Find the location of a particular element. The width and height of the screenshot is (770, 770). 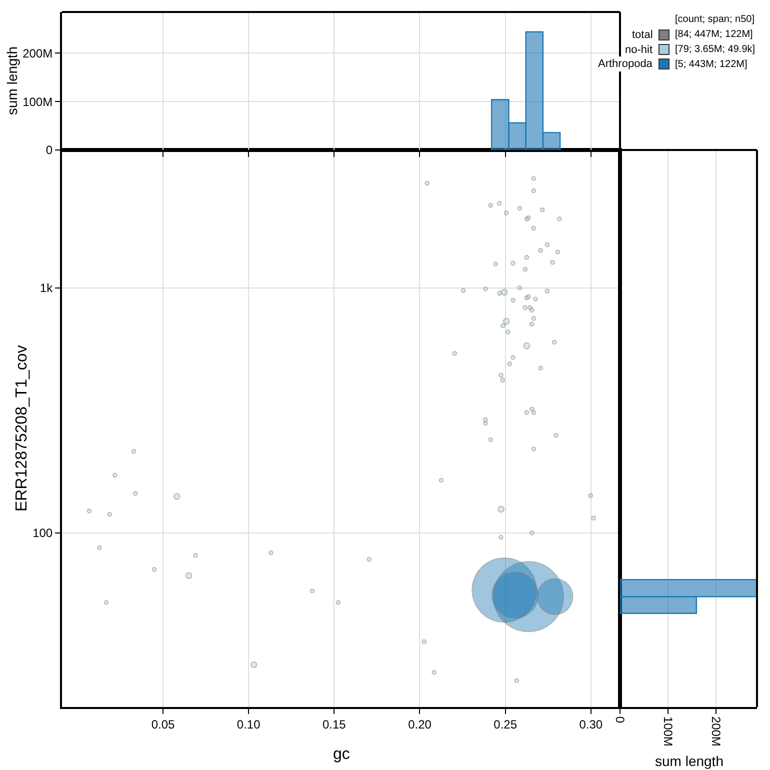

x-tick-label: 0.05 is located at coordinates (163, 724).